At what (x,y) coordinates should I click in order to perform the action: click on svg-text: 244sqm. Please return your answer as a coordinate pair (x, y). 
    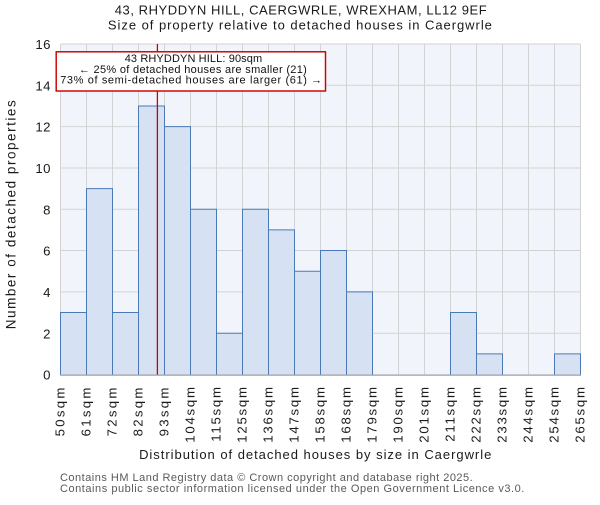
    Looking at the image, I should click on (528, 413).